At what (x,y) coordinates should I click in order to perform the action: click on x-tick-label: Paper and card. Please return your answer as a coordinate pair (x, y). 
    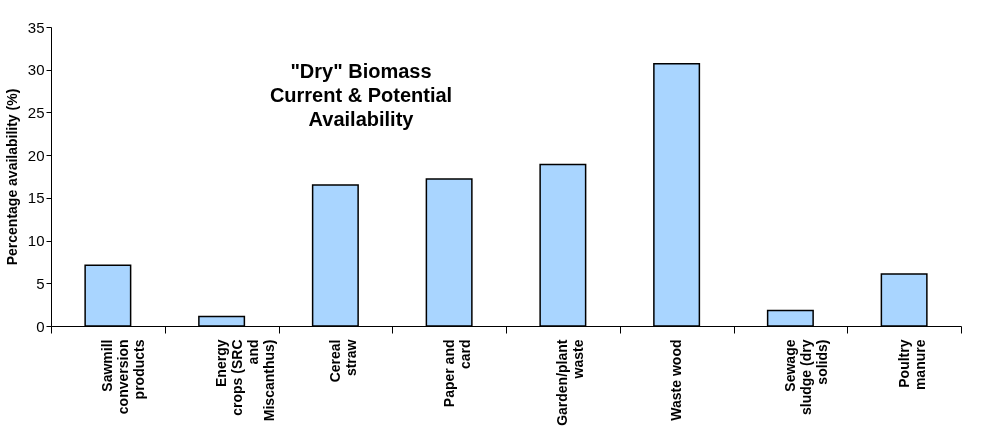
    Looking at the image, I should click on (456, 373).